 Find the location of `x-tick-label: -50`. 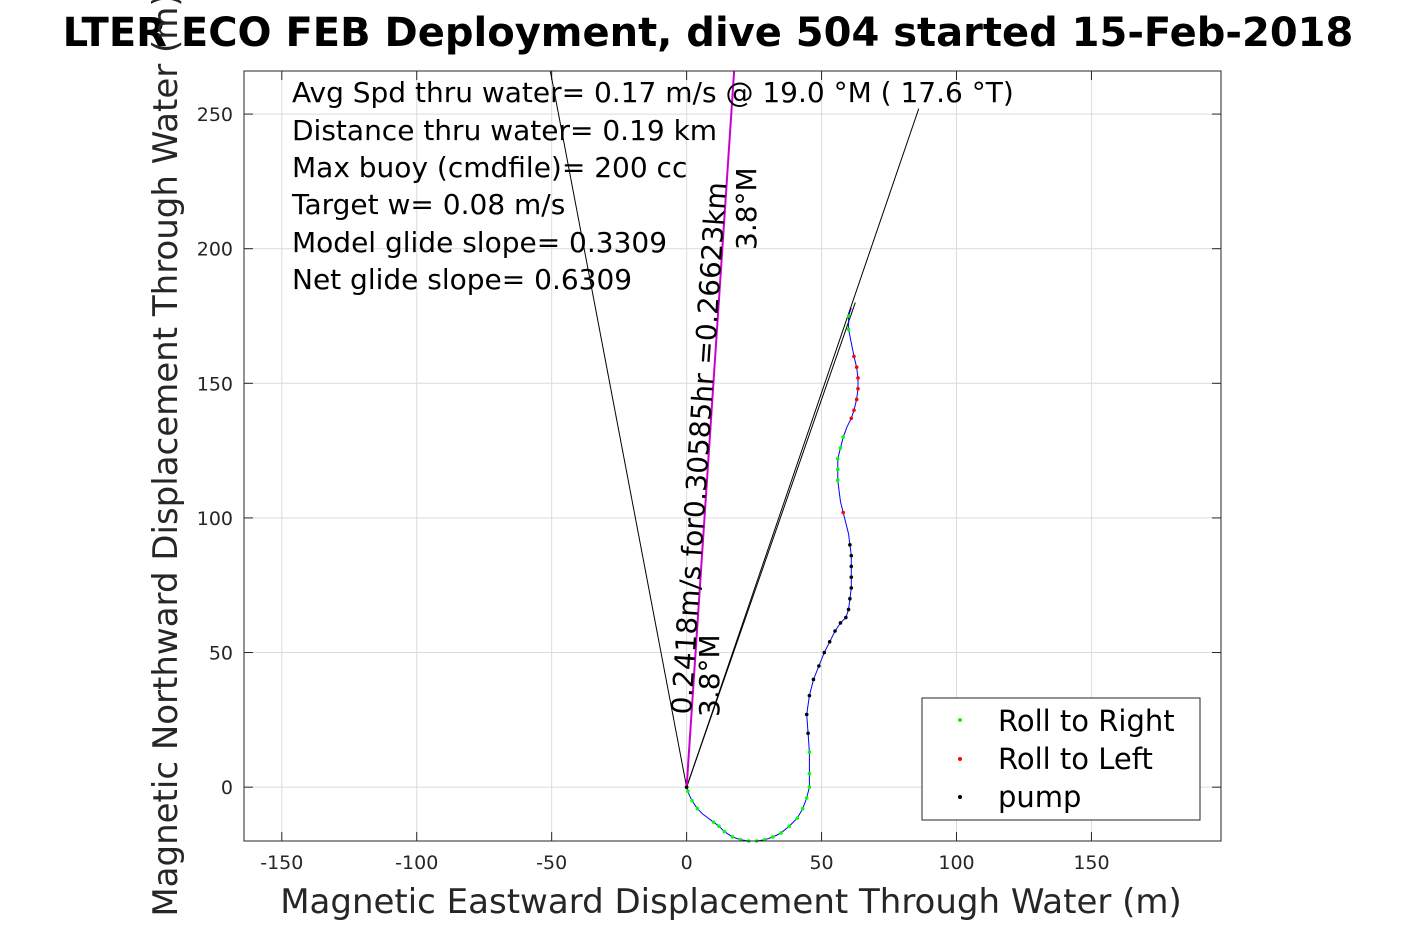

x-tick-label: -50 is located at coordinates (551, 863).